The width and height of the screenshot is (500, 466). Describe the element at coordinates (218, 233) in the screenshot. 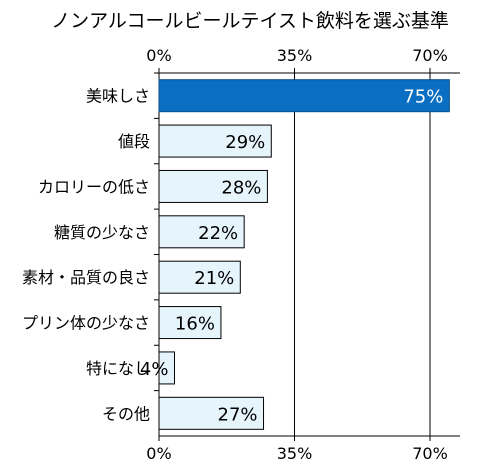

I see `data-label: 22%` at that location.